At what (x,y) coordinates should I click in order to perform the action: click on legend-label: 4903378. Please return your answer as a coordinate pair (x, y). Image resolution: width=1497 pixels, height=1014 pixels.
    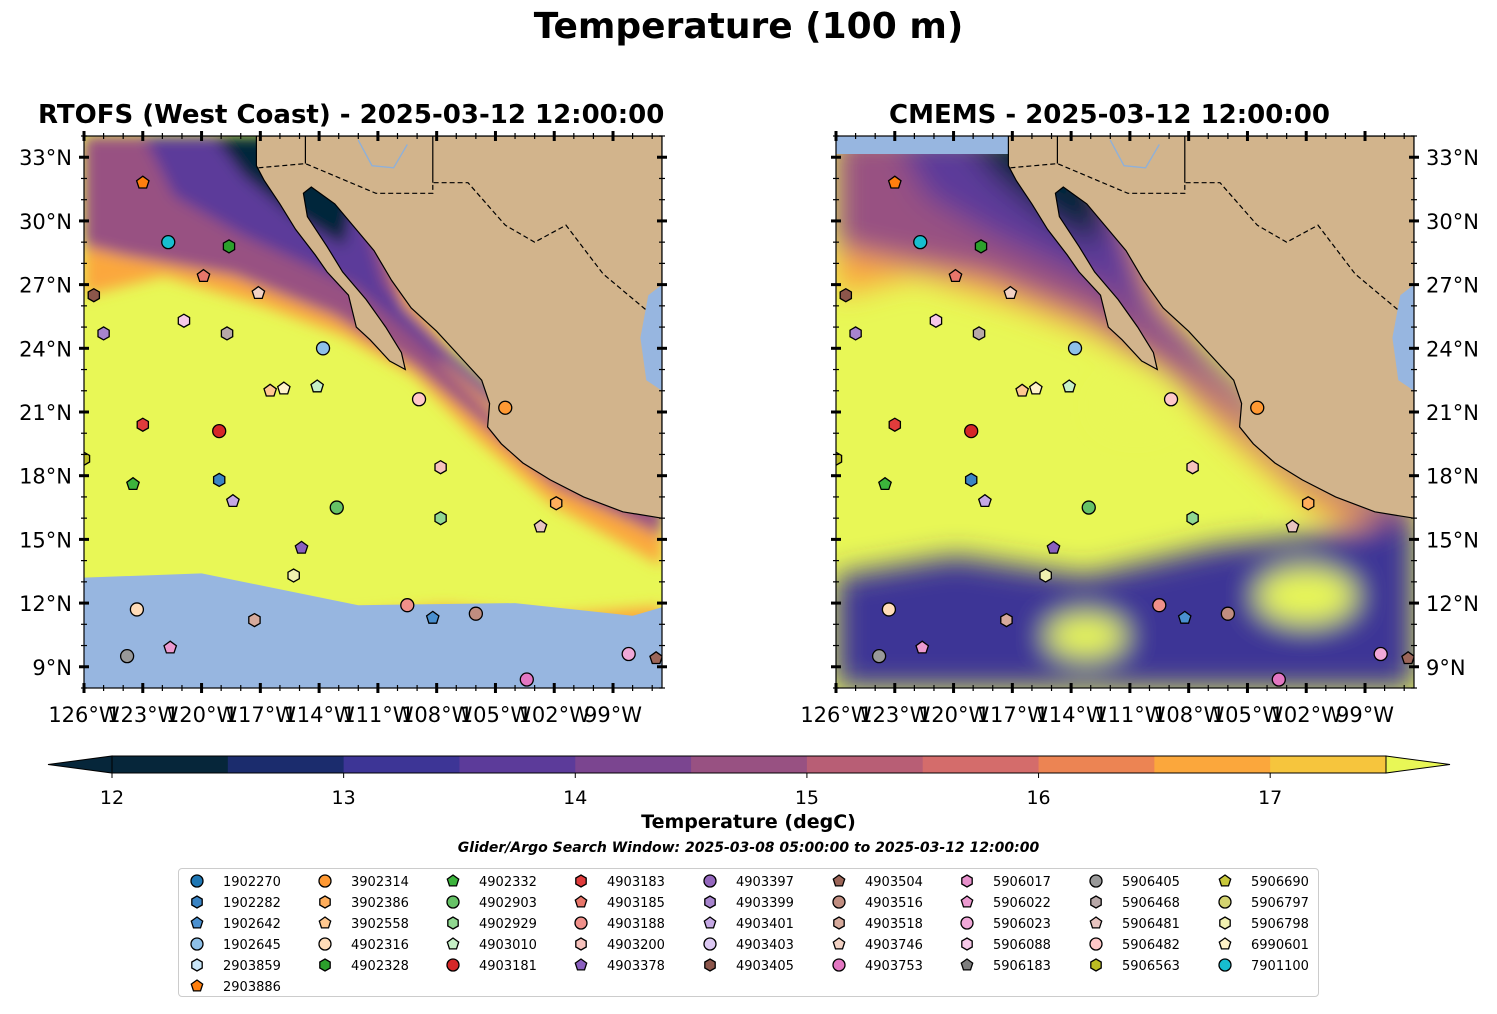
    Looking at the image, I should click on (636, 966).